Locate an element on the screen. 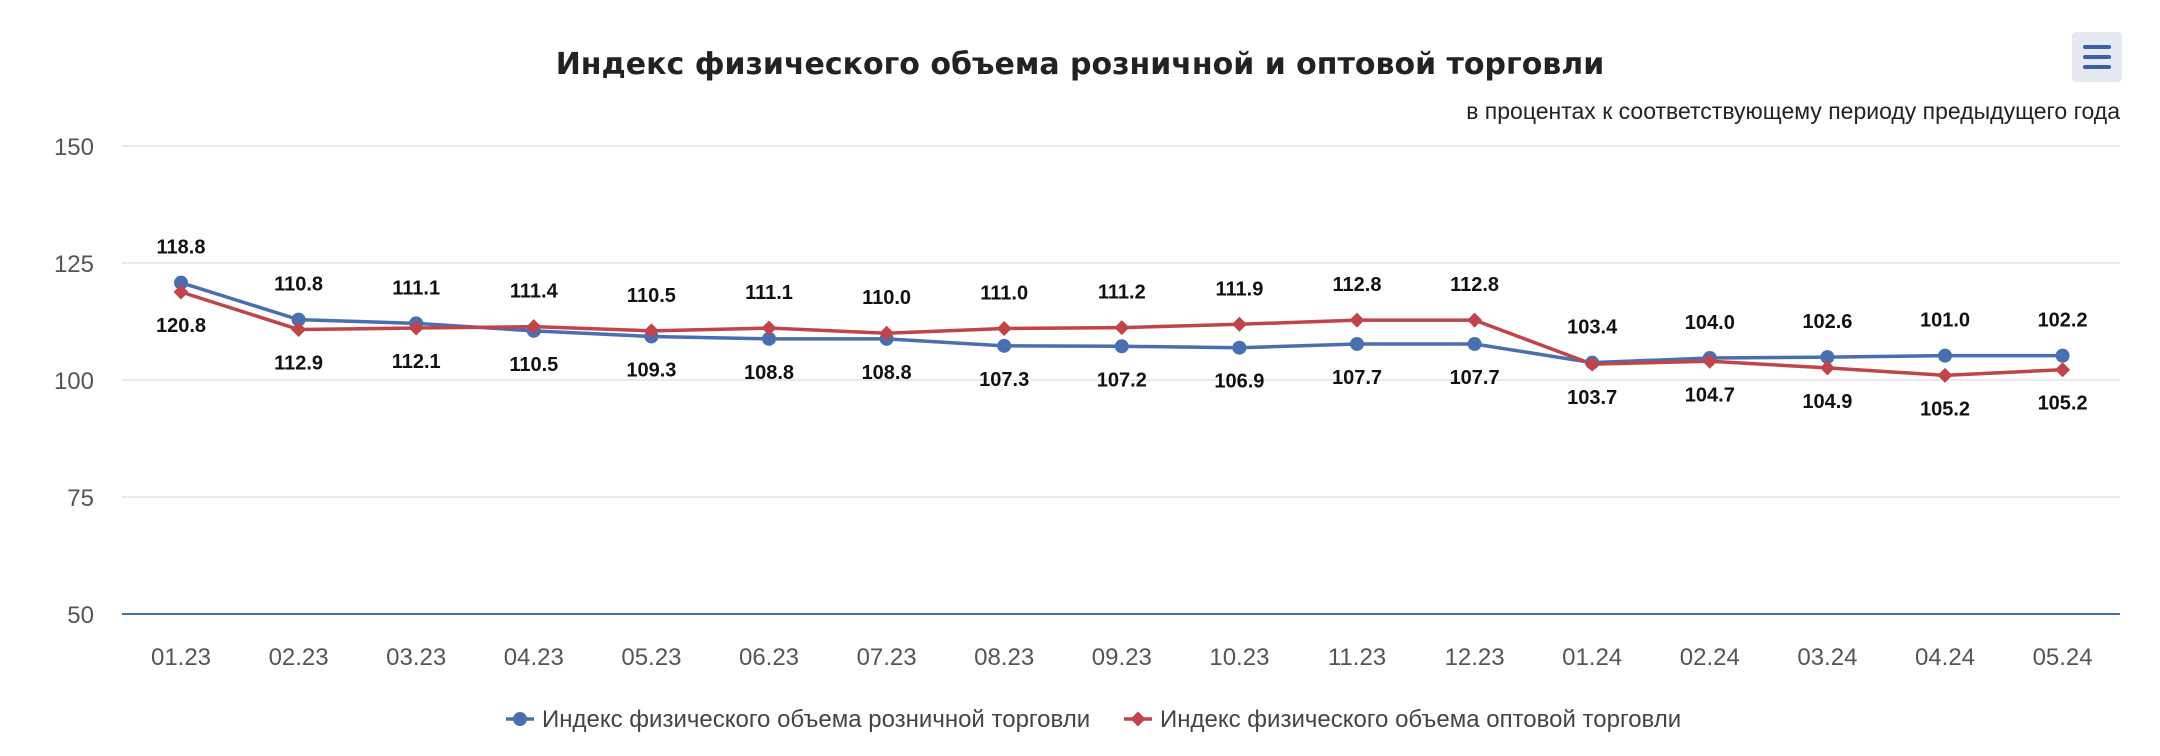 The width and height of the screenshot is (2160, 756). x-tick-label: 02.24 is located at coordinates (1710, 657).